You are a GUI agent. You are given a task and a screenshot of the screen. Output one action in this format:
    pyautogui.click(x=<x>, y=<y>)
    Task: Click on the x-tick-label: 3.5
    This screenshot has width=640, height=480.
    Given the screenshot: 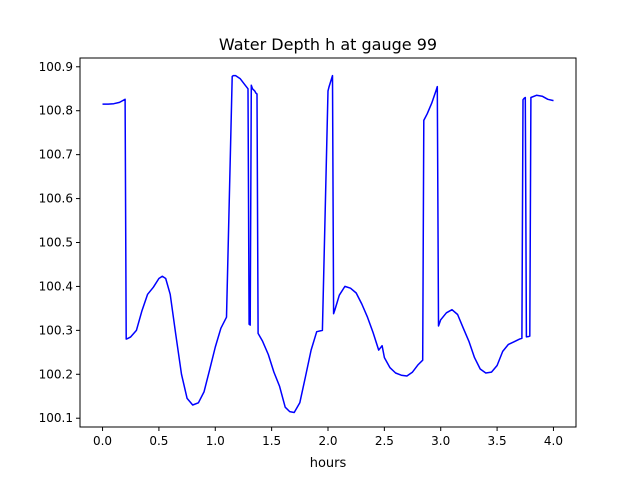 What is the action you would take?
    pyautogui.click(x=497, y=441)
    